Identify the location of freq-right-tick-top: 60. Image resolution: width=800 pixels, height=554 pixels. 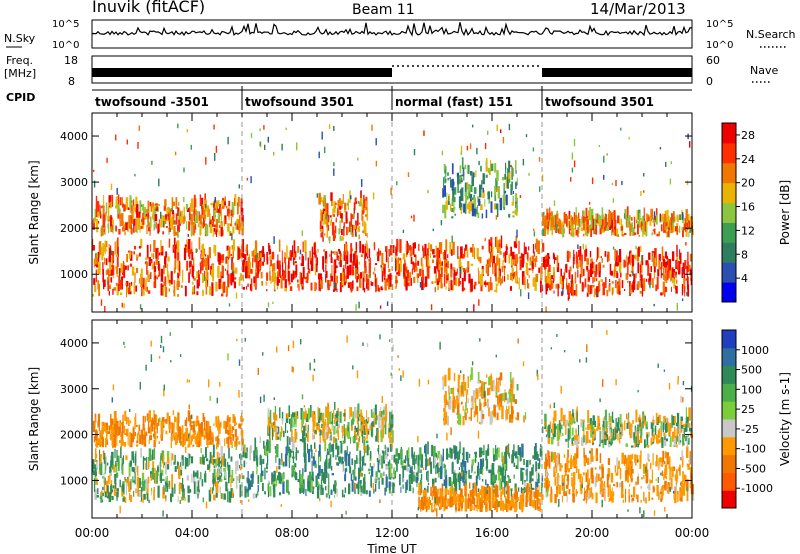
(713, 60).